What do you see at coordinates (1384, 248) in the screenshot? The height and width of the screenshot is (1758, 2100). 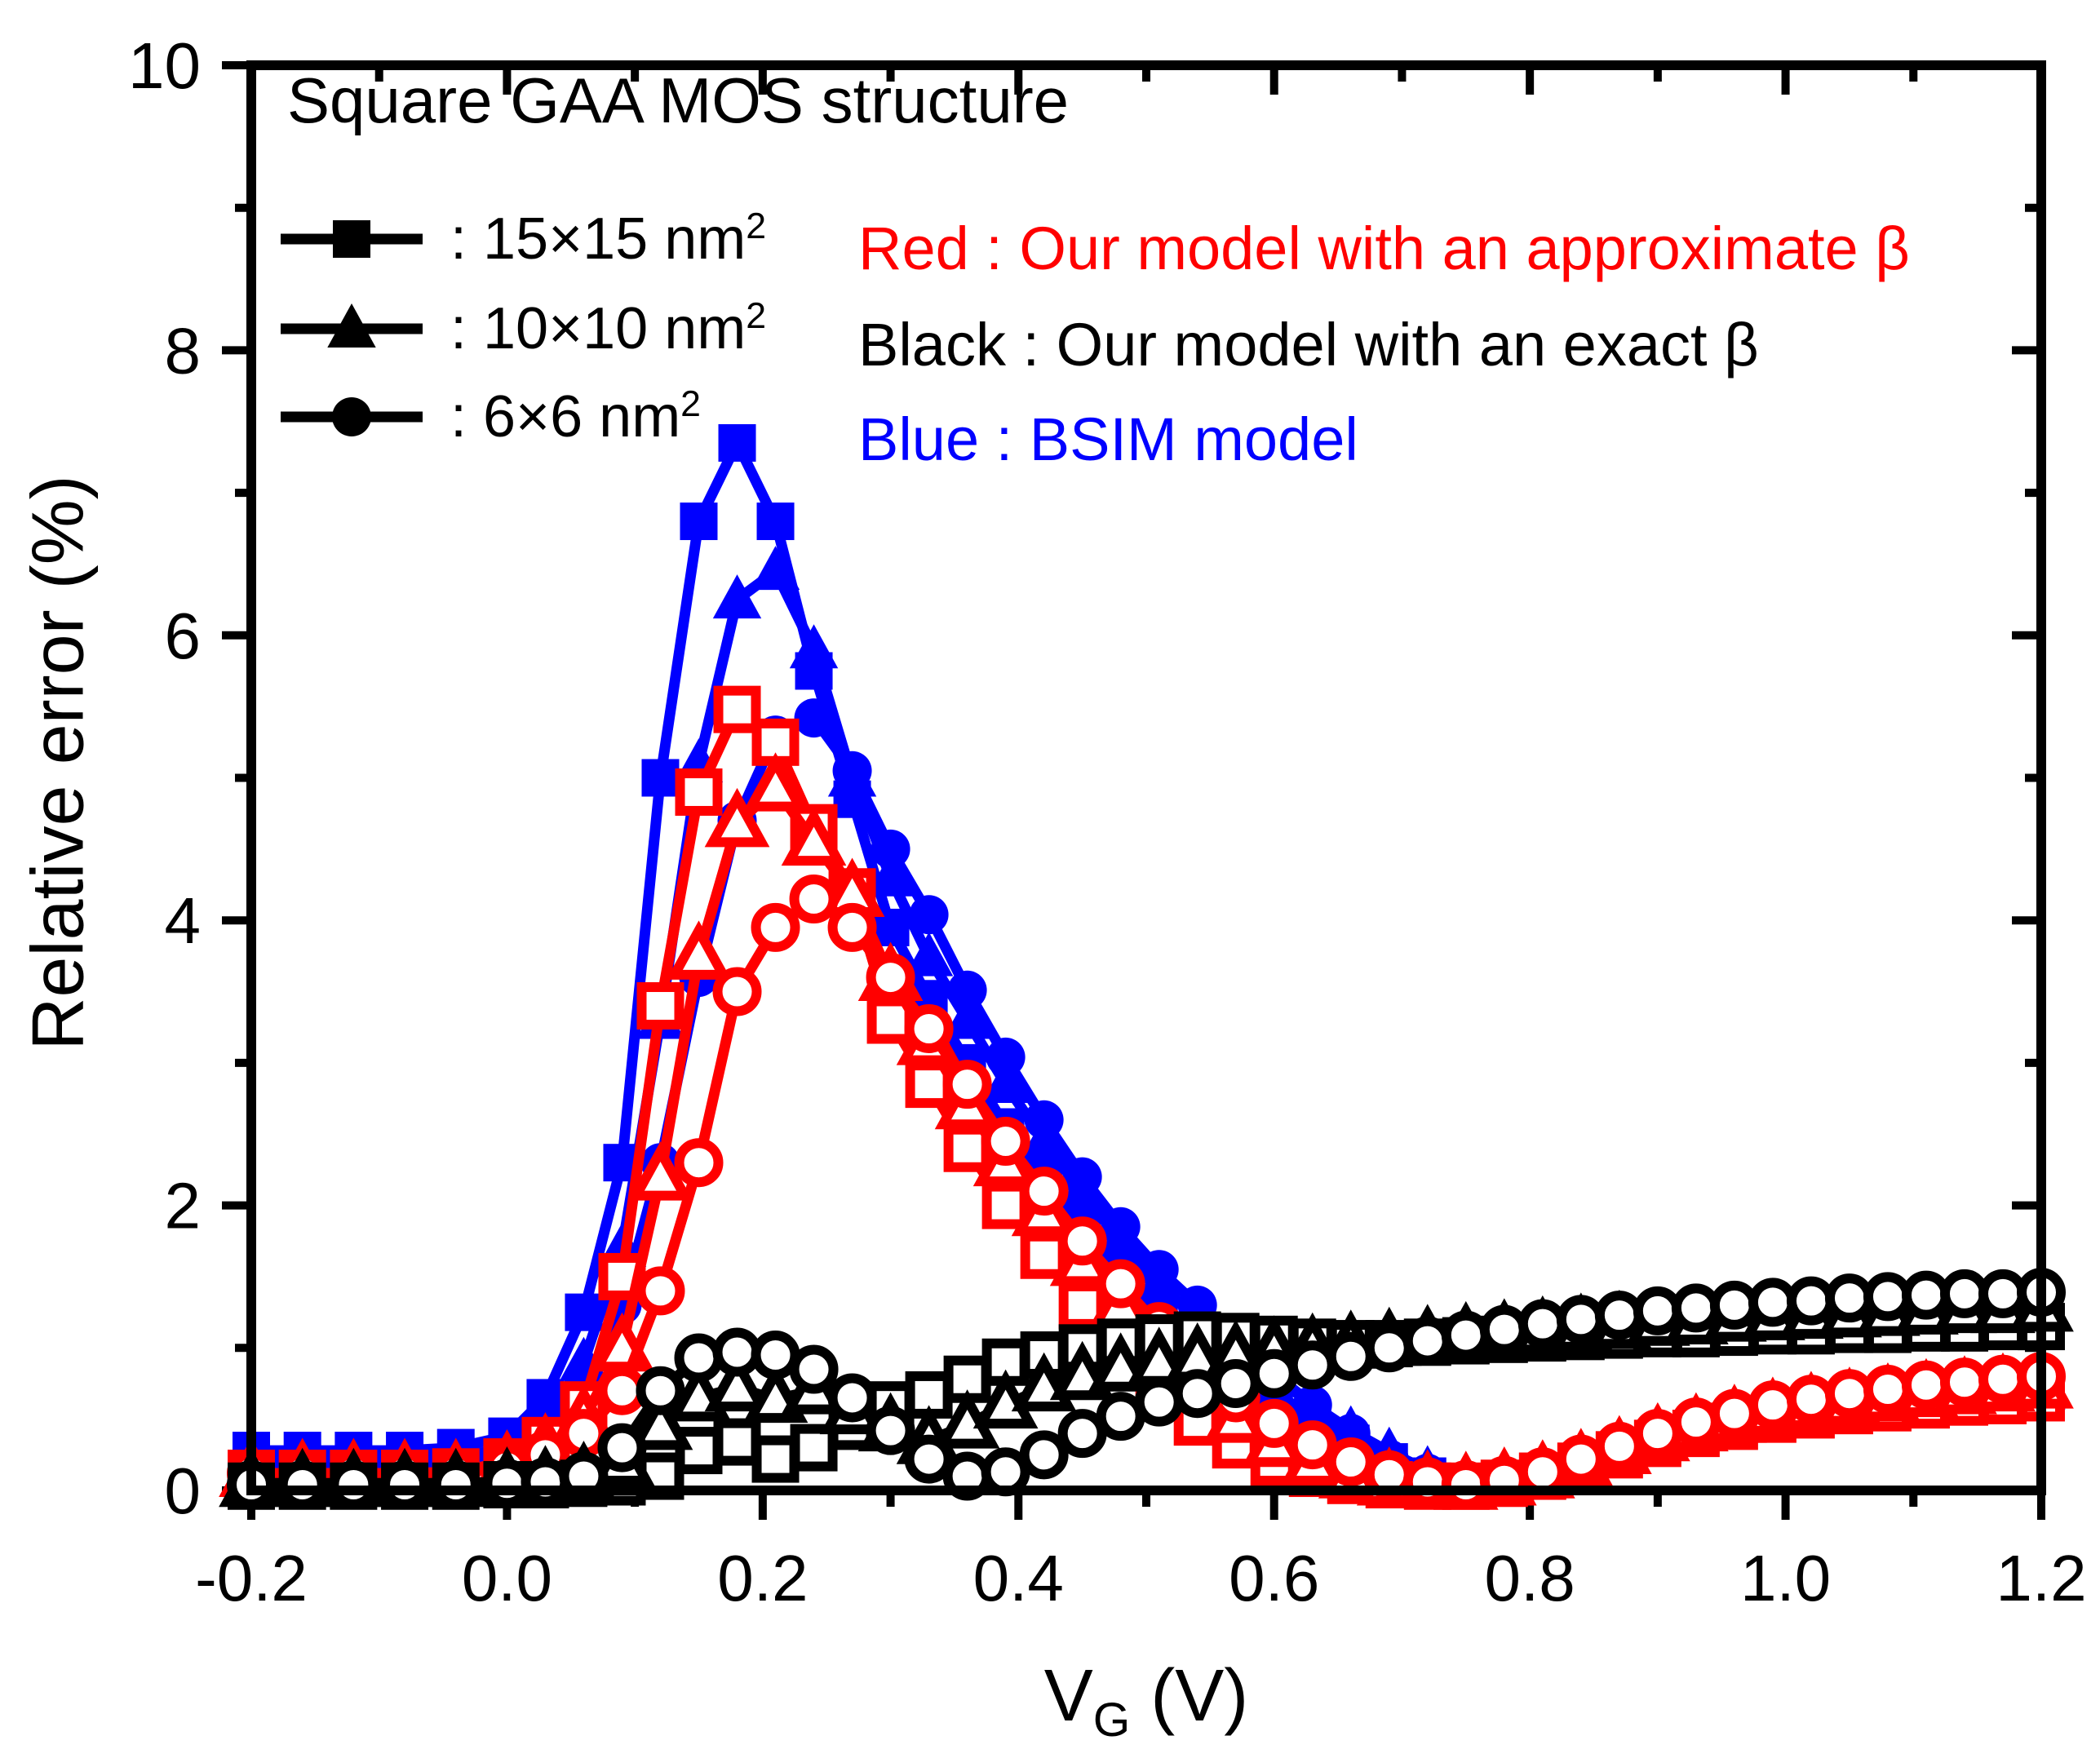 I see `legend-red-model: Red : Our model with an approximate β` at bounding box center [1384, 248].